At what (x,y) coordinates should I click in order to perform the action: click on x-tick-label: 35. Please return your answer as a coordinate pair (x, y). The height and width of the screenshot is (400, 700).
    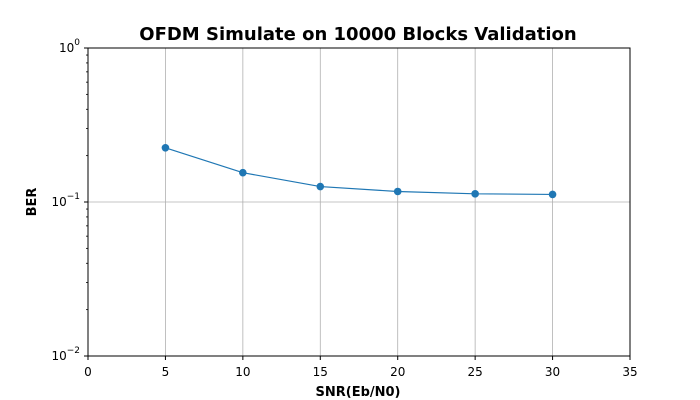
    Looking at the image, I should click on (629, 372).